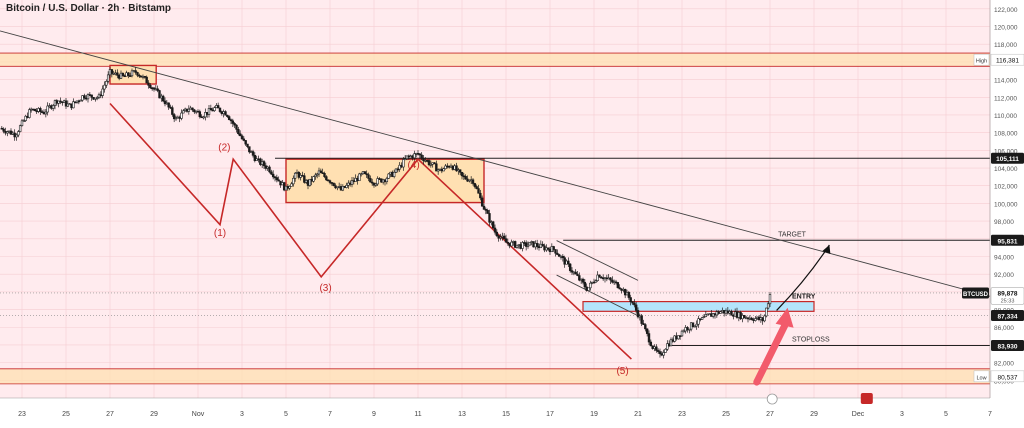 The image size is (1024, 428). What do you see at coordinates (220, 233) in the screenshot?
I see `wave-label: (1)` at bounding box center [220, 233].